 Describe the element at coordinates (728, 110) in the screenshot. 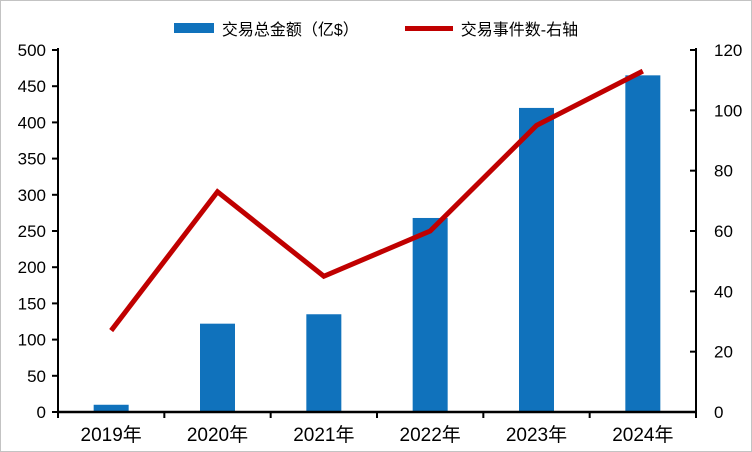

I see `right-axis-tick-label: 100` at that location.